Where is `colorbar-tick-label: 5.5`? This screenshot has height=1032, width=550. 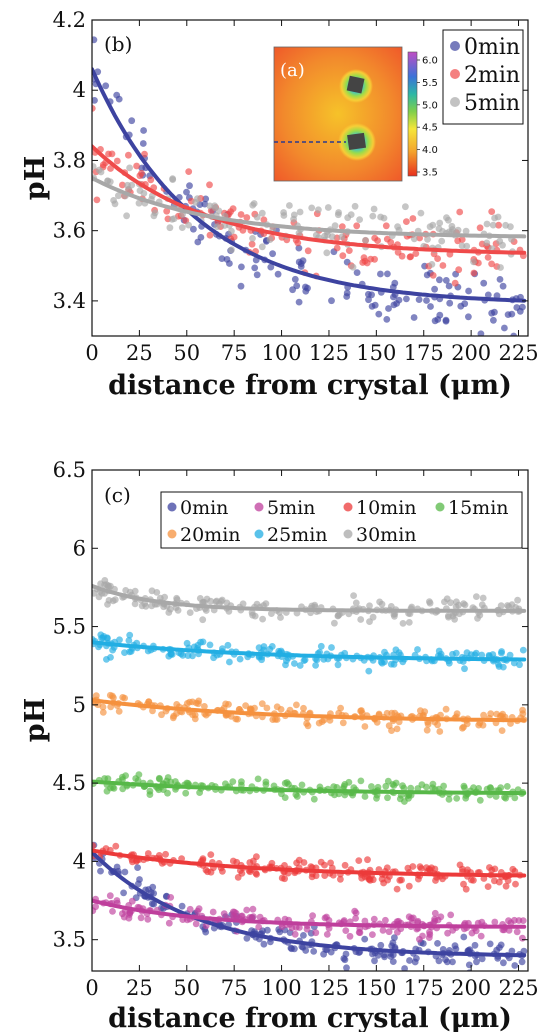 colorbar-tick-label: 5.5 is located at coordinates (430, 83).